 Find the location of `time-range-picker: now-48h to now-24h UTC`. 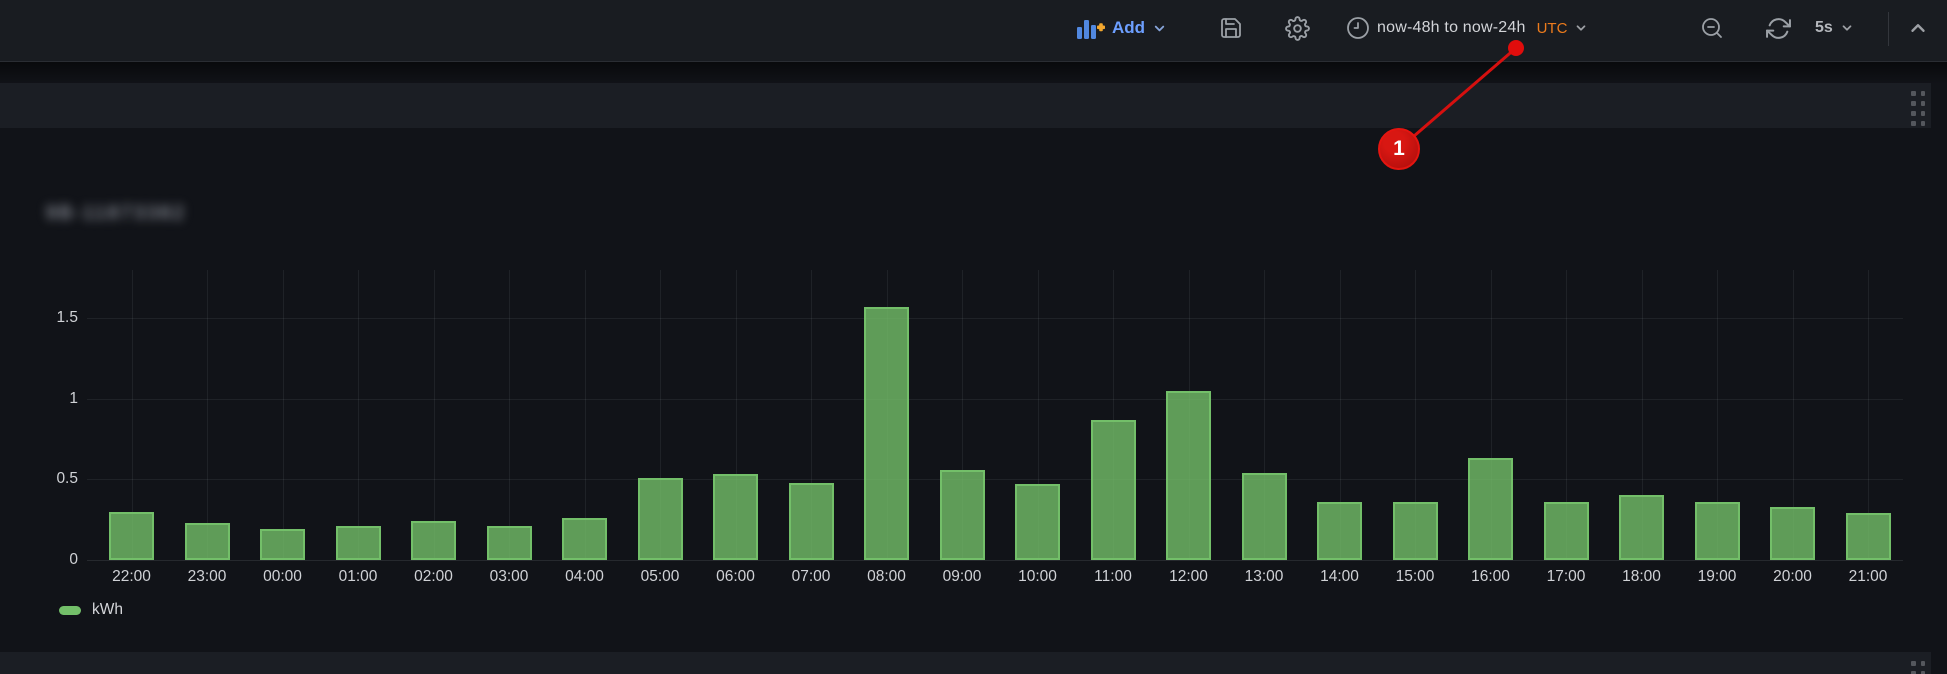

time-range-picker: now-48h to now-24h UTC is located at coordinates (1467, 28).